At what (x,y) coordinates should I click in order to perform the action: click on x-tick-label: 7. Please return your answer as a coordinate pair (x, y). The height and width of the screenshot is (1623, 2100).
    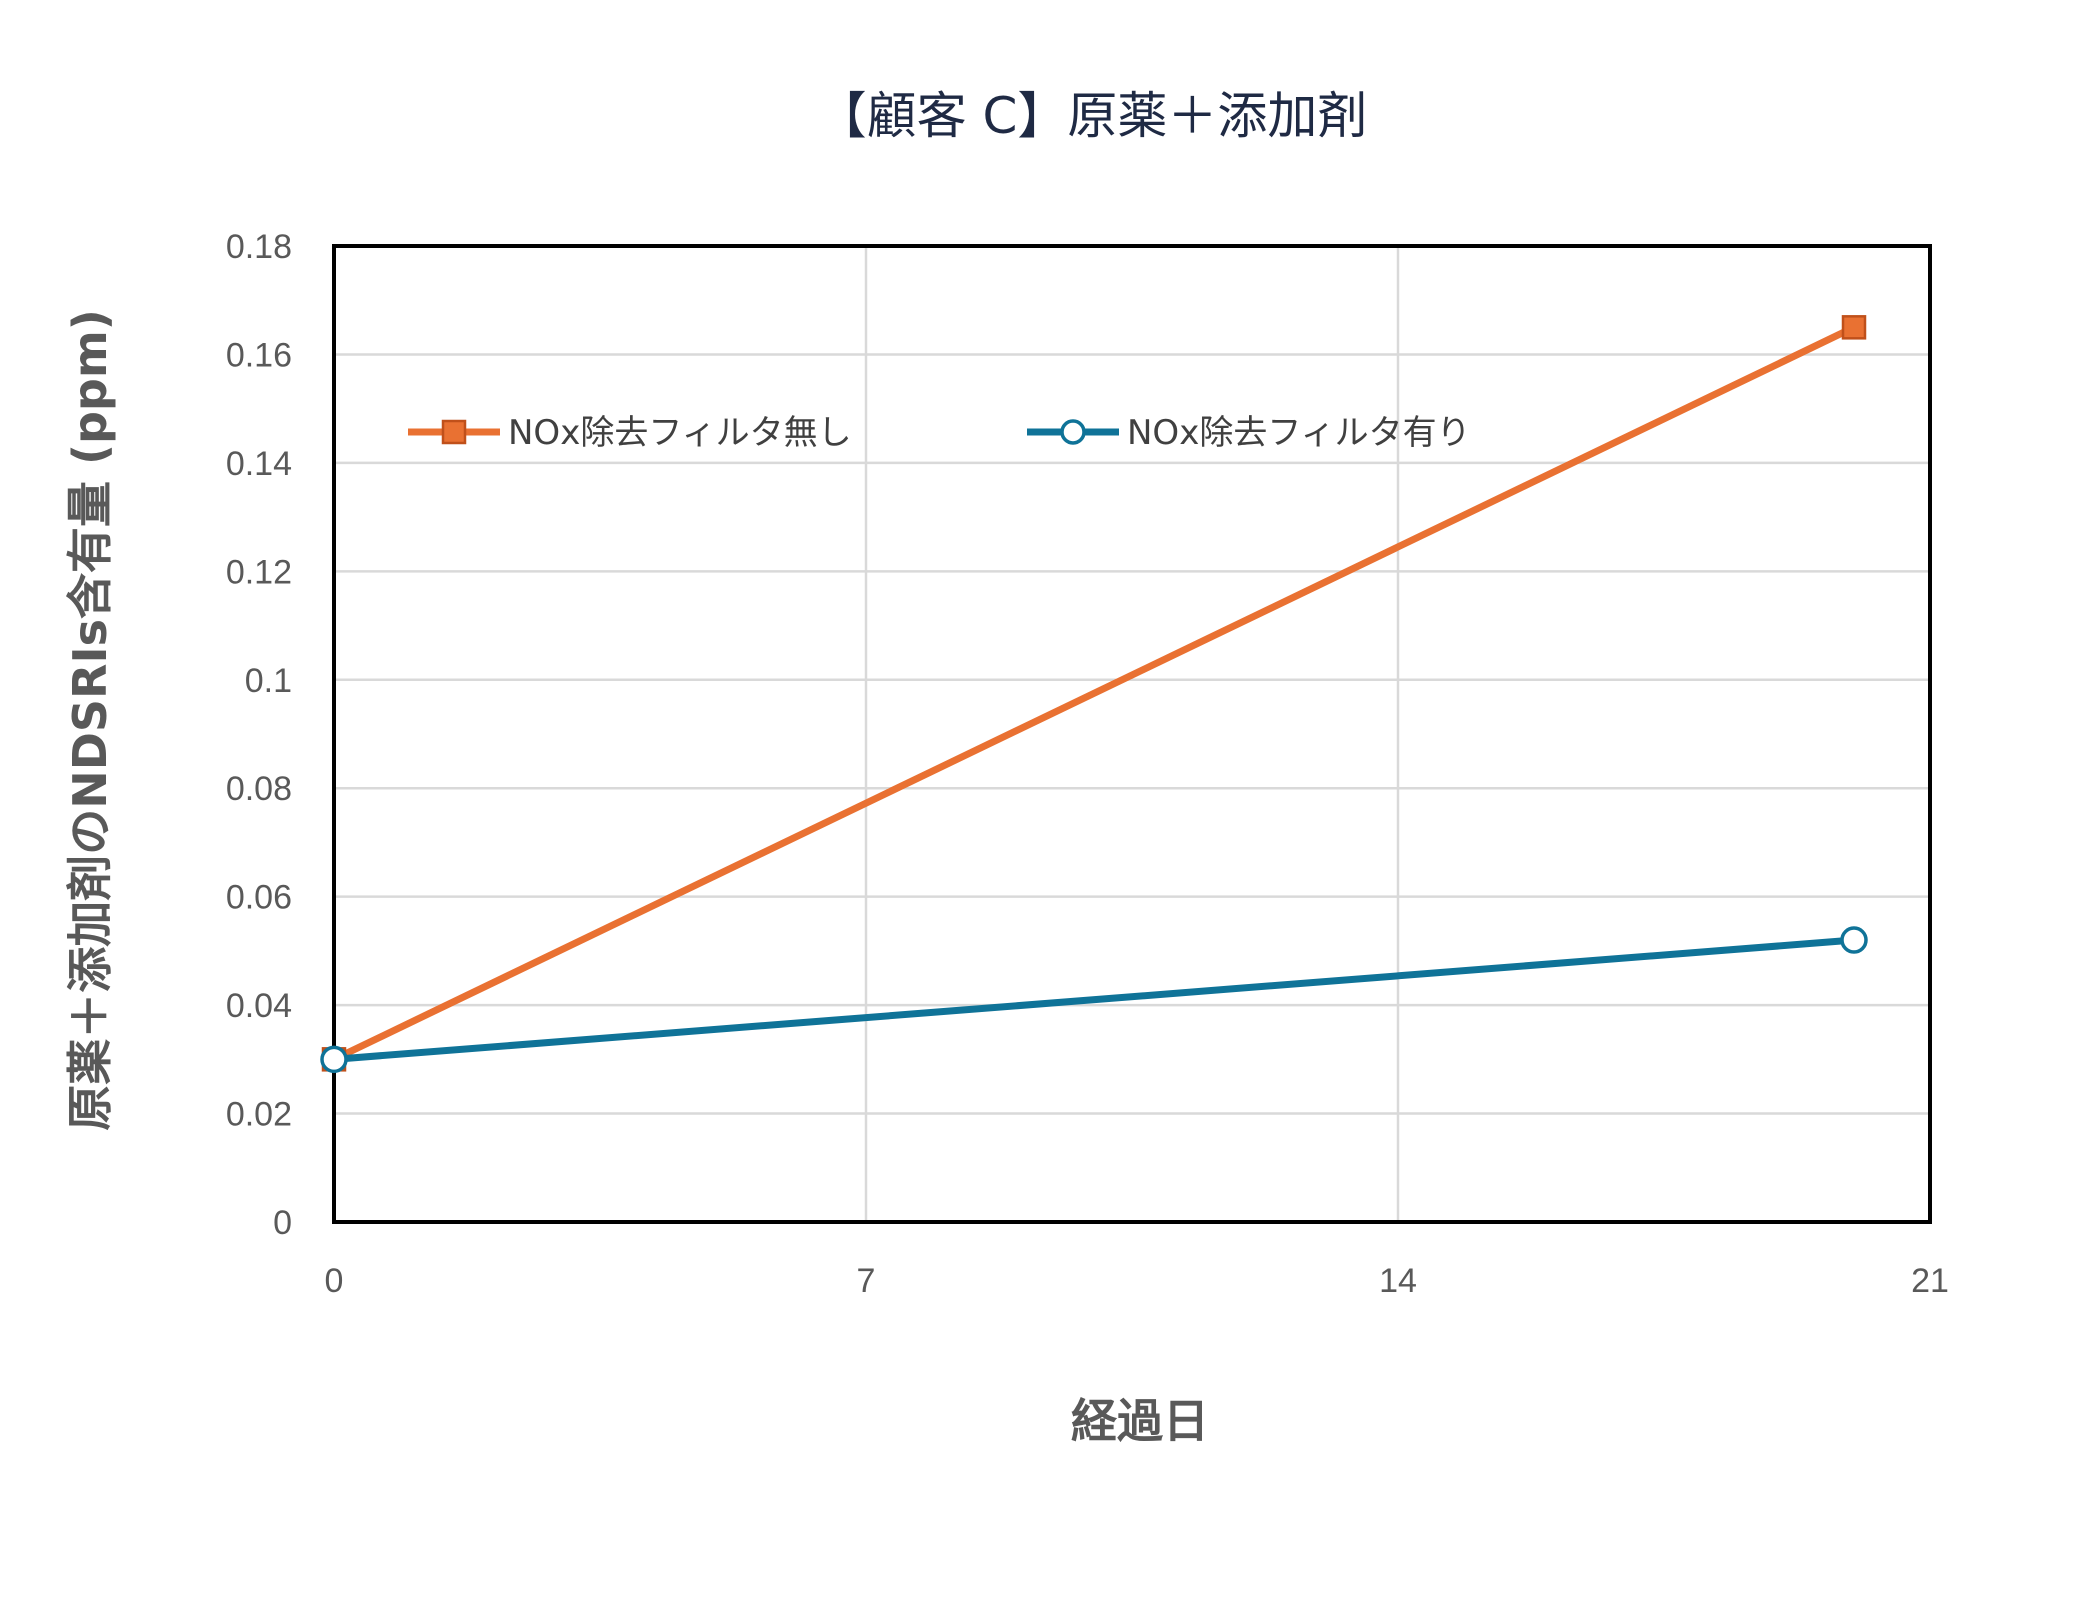
    Looking at the image, I should click on (866, 1281).